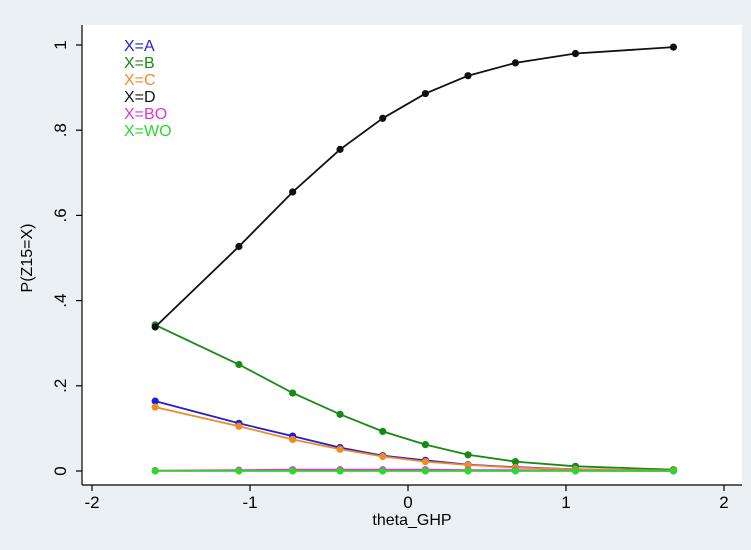 The image size is (751, 550). I want to click on legend: X=AX=BX=CX=DX=BOX=WO, so click(148, 89).